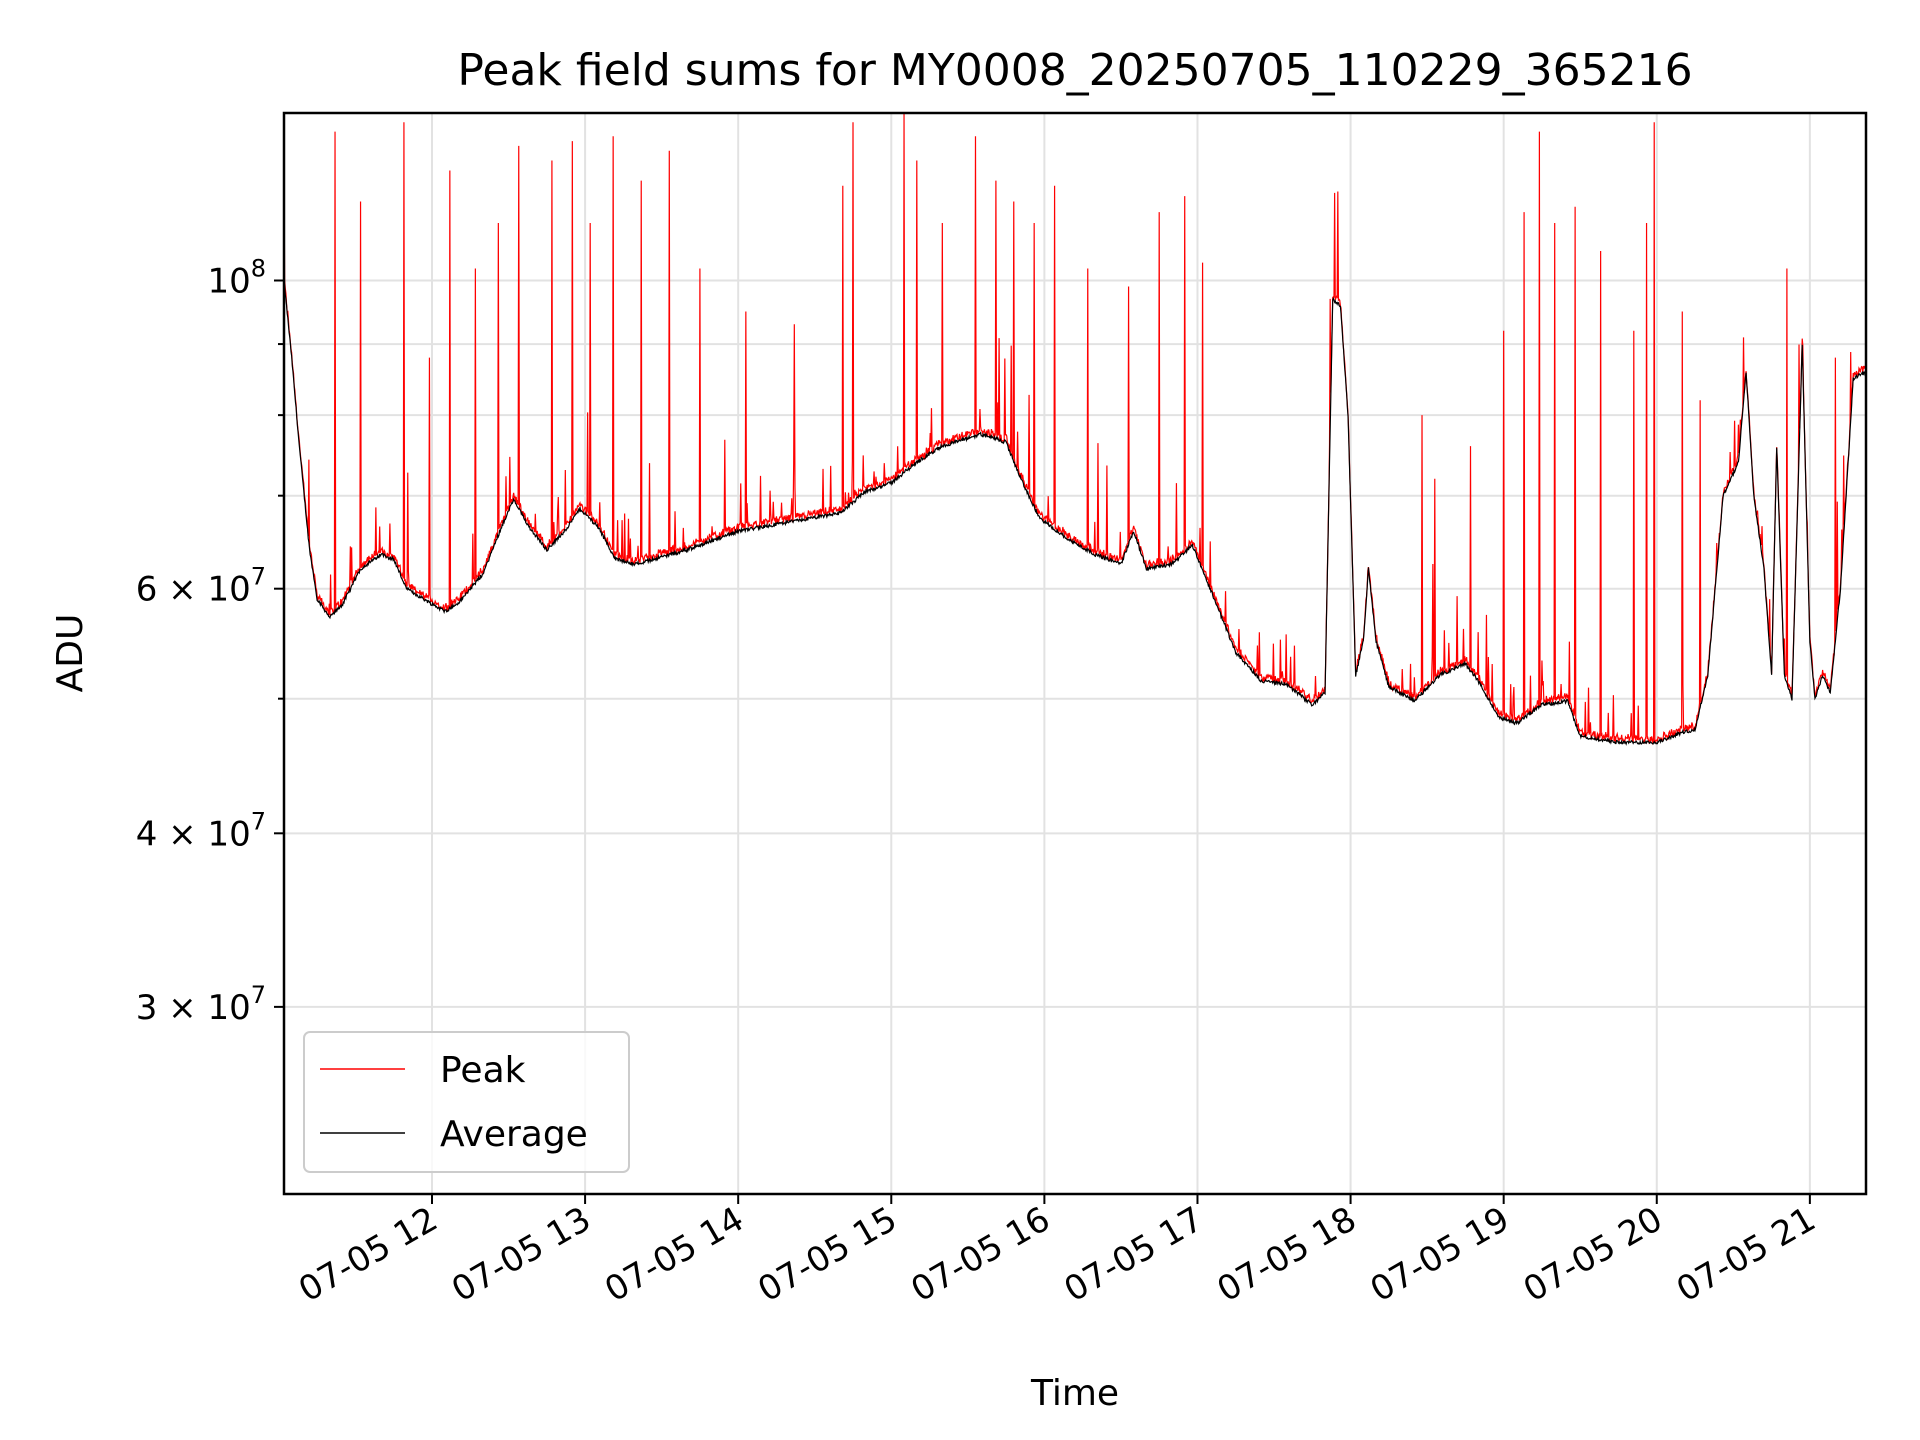 The image size is (1920, 1440). Describe the element at coordinates (201, 830) in the screenshot. I see `y-tick-label: 4 × 107` at that location.